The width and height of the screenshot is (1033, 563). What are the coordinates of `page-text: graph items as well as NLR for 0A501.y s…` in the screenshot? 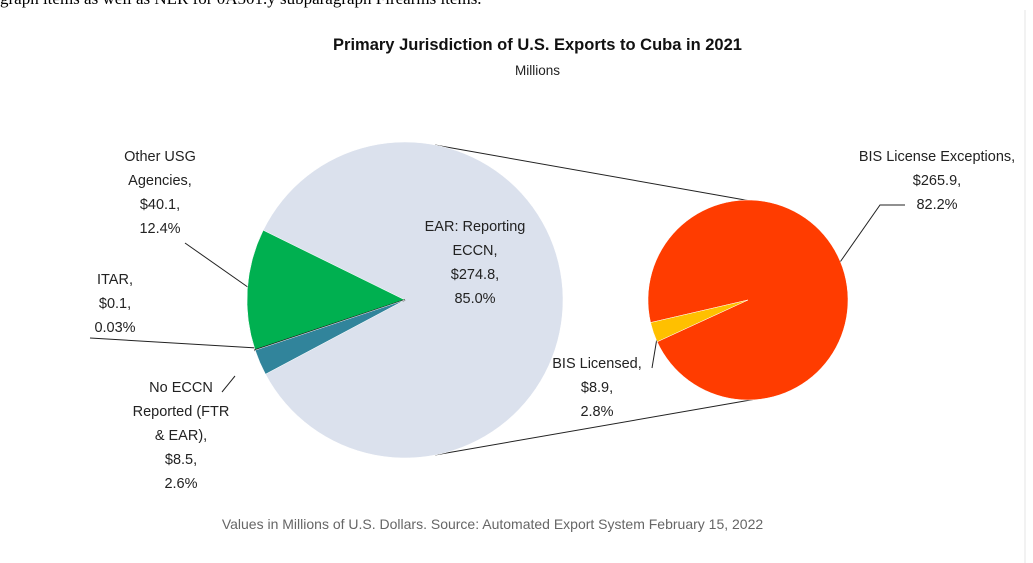 It's located at (241, 4).